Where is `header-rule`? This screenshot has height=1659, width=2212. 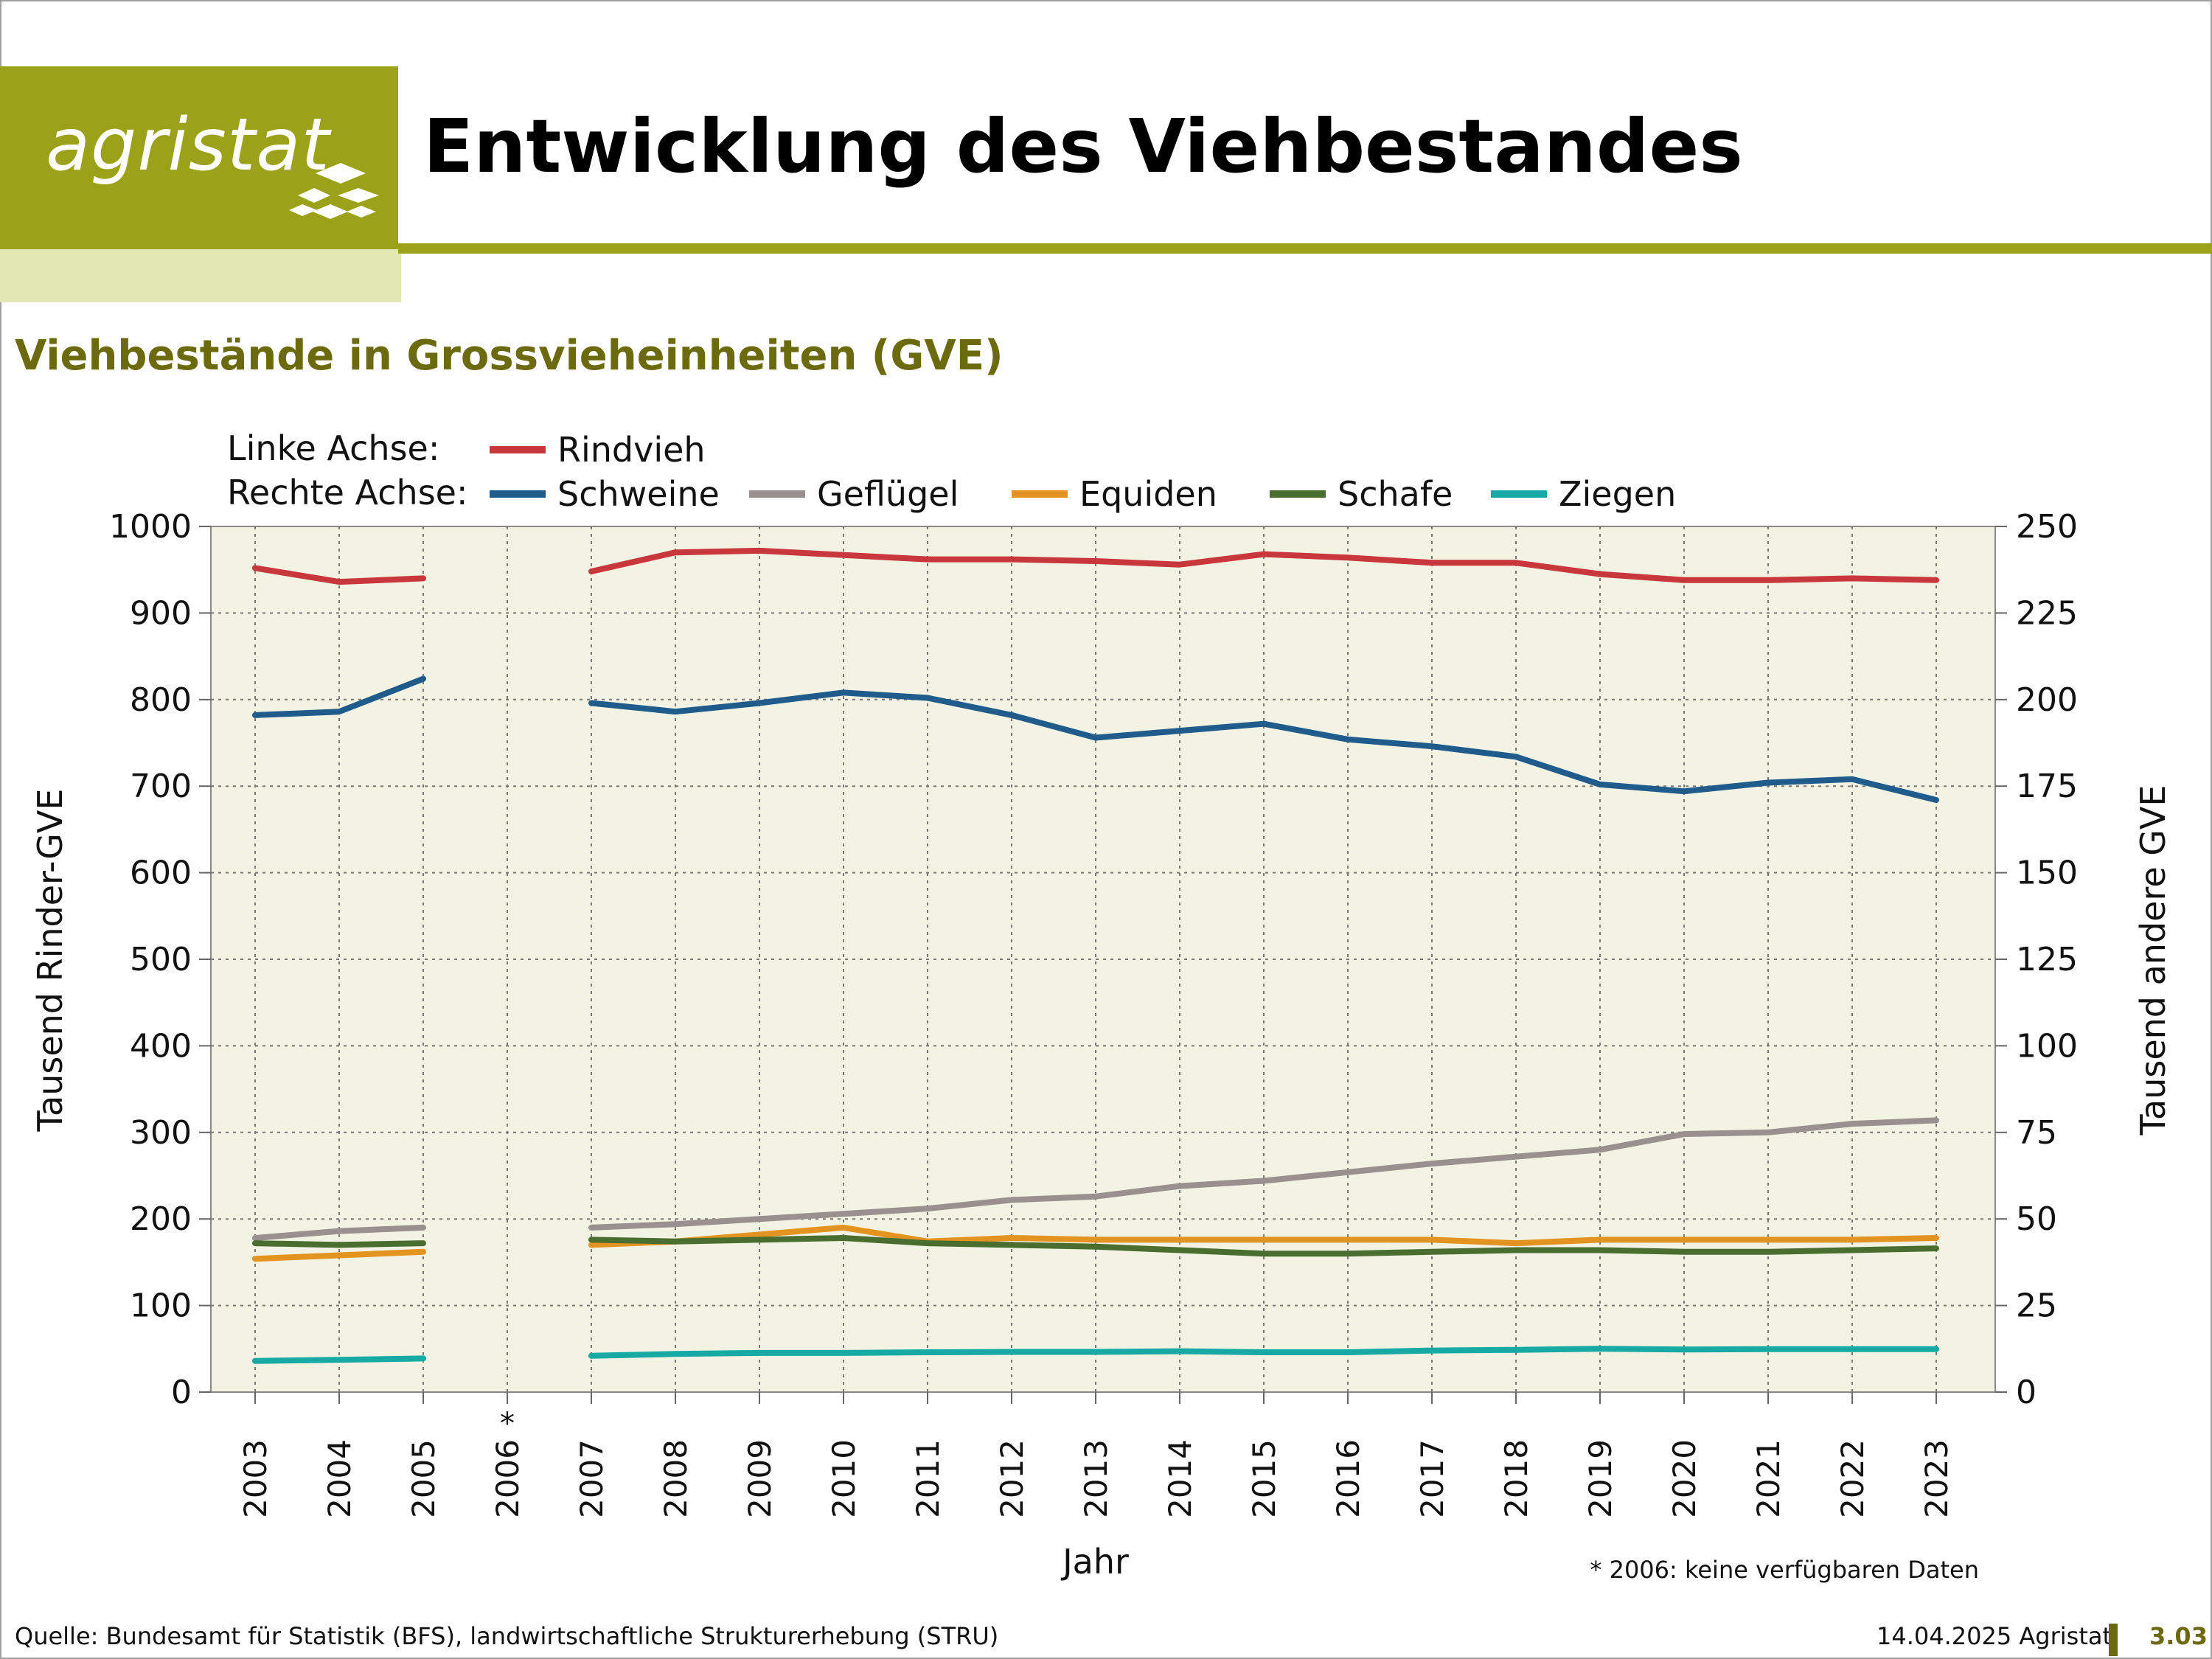
header-rule is located at coordinates (1305, 248).